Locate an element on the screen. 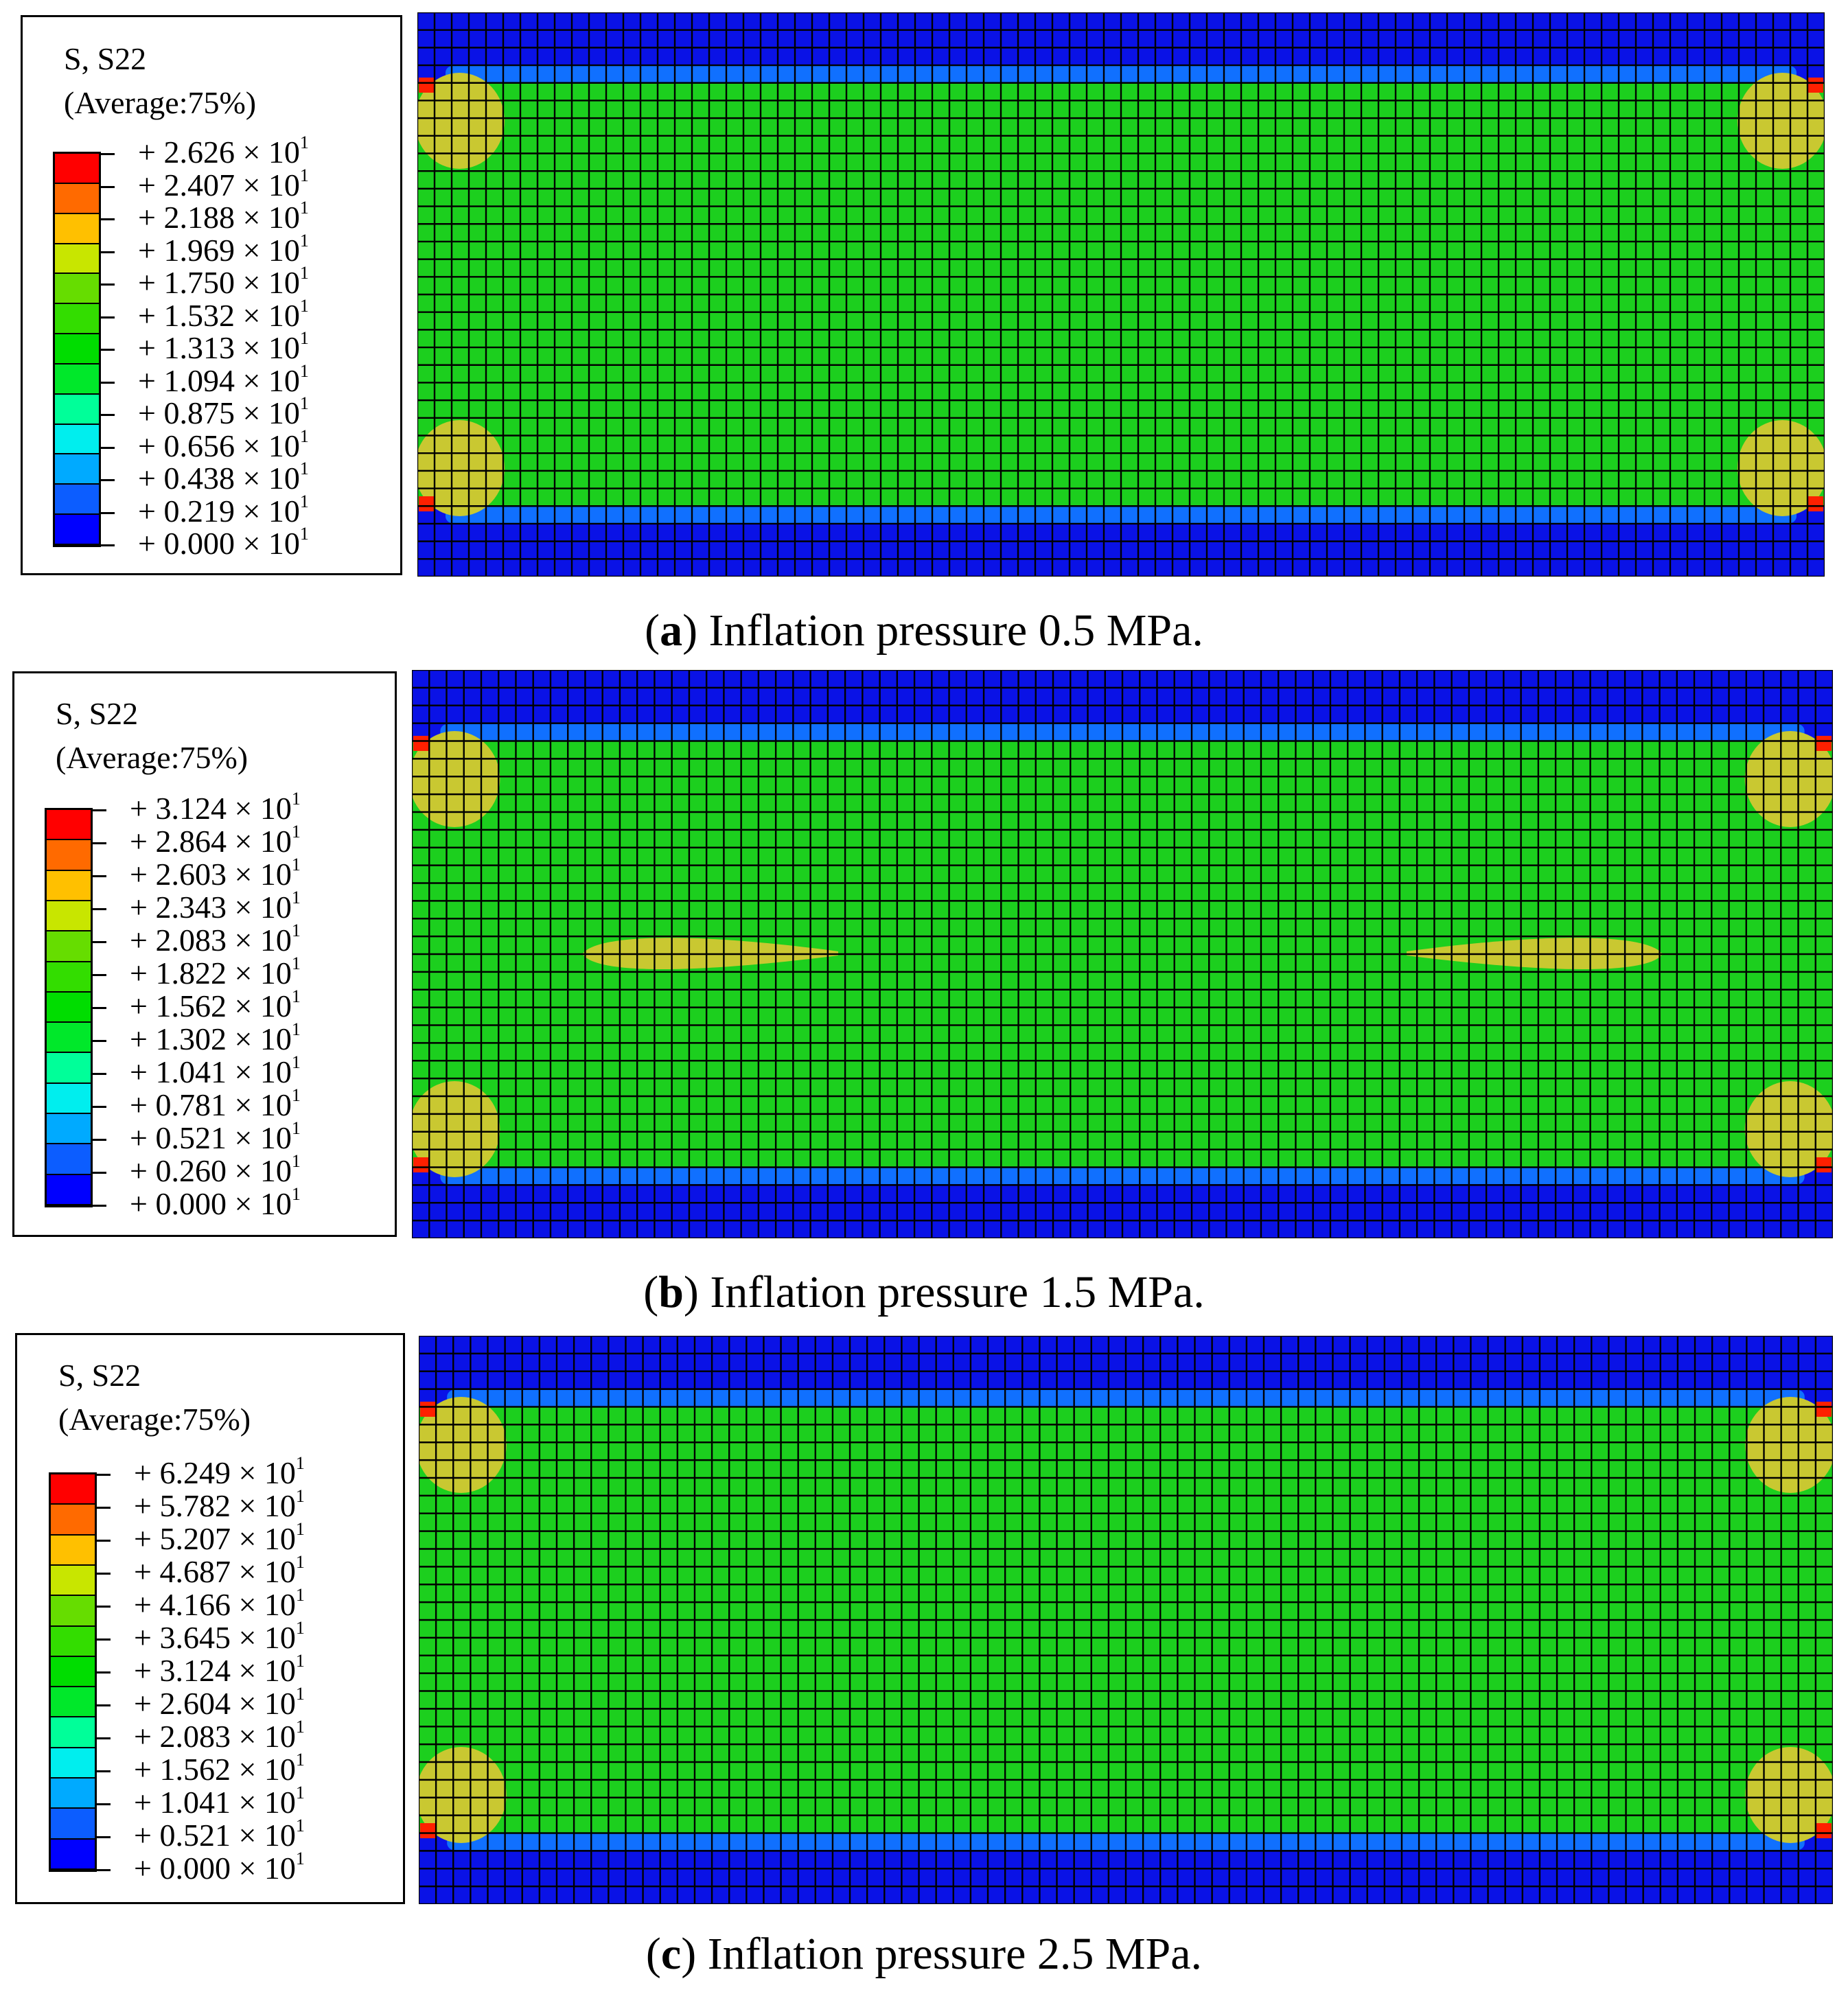 This screenshot has height=1992, width=1848. legend-label: + 1.750 × 101 is located at coordinates (223, 281).